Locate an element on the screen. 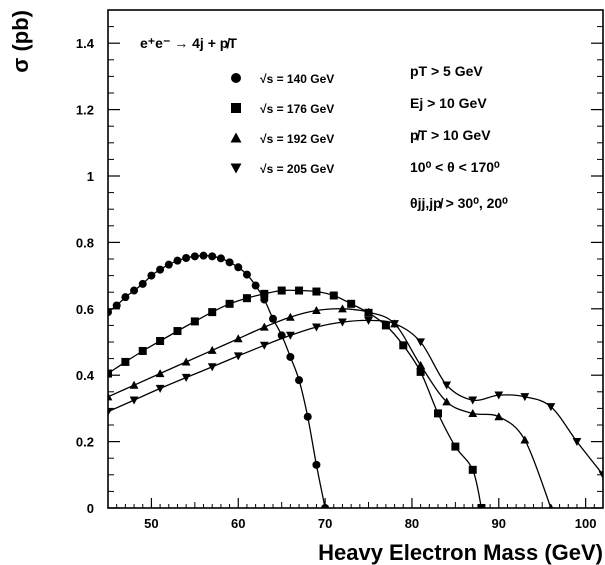  legend-label: √s = 192 GeV is located at coordinates (297, 139).